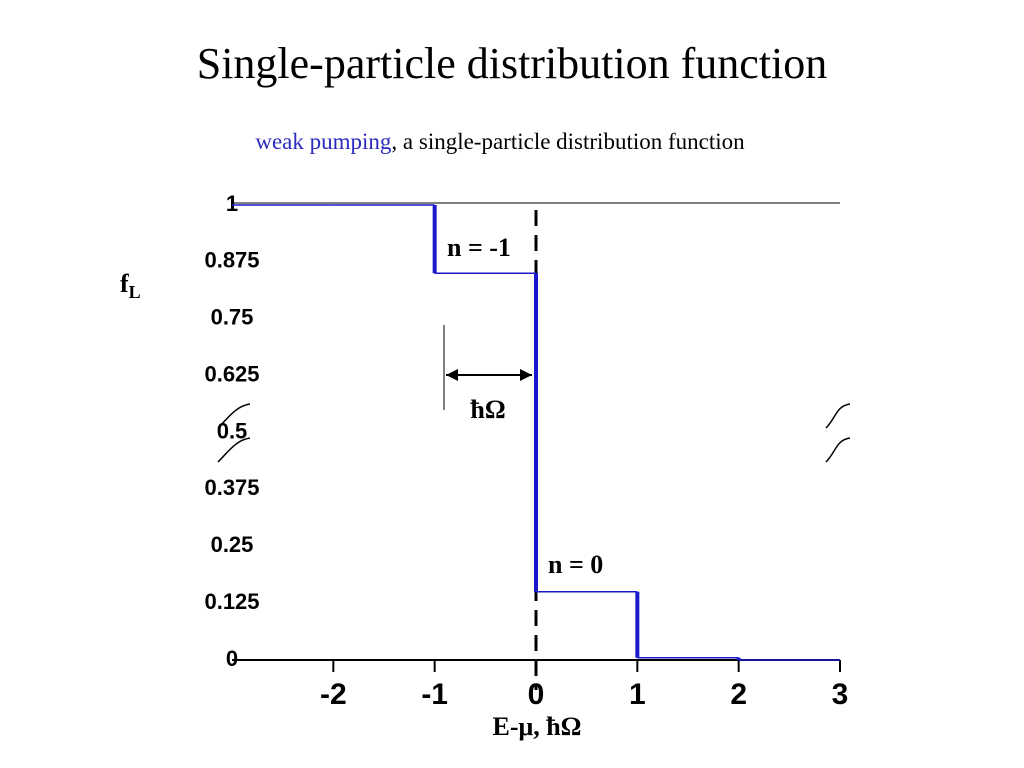 This screenshot has width=1024, height=768. I want to click on y-tick-label: 0.875, so click(231, 260).